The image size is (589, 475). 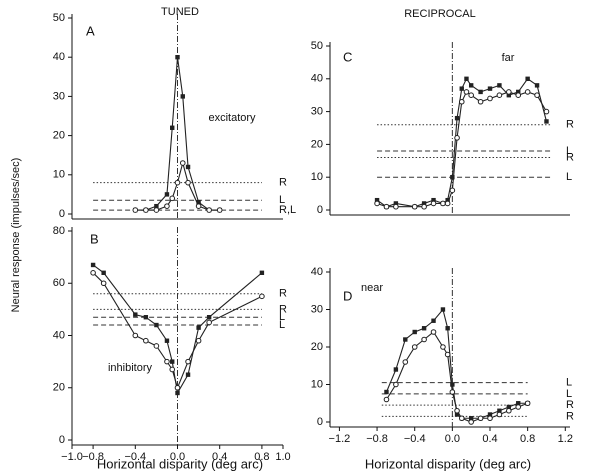 I want to click on panel-letter: A, so click(x=90, y=30).